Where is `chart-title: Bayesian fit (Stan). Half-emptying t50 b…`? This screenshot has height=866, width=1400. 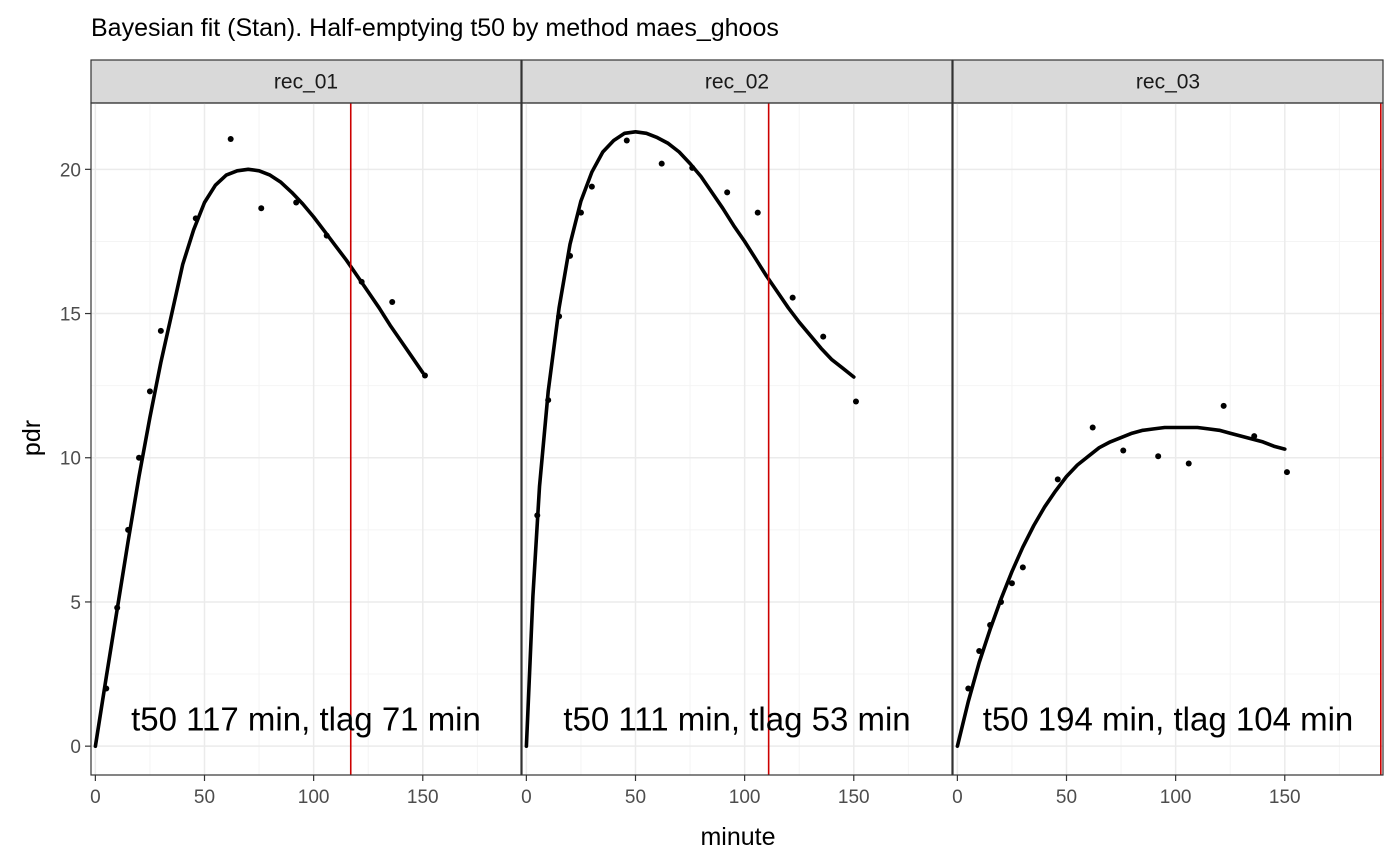
chart-title: Bayesian fit (Stan). Half-emptying t50 b… is located at coordinates (435, 28).